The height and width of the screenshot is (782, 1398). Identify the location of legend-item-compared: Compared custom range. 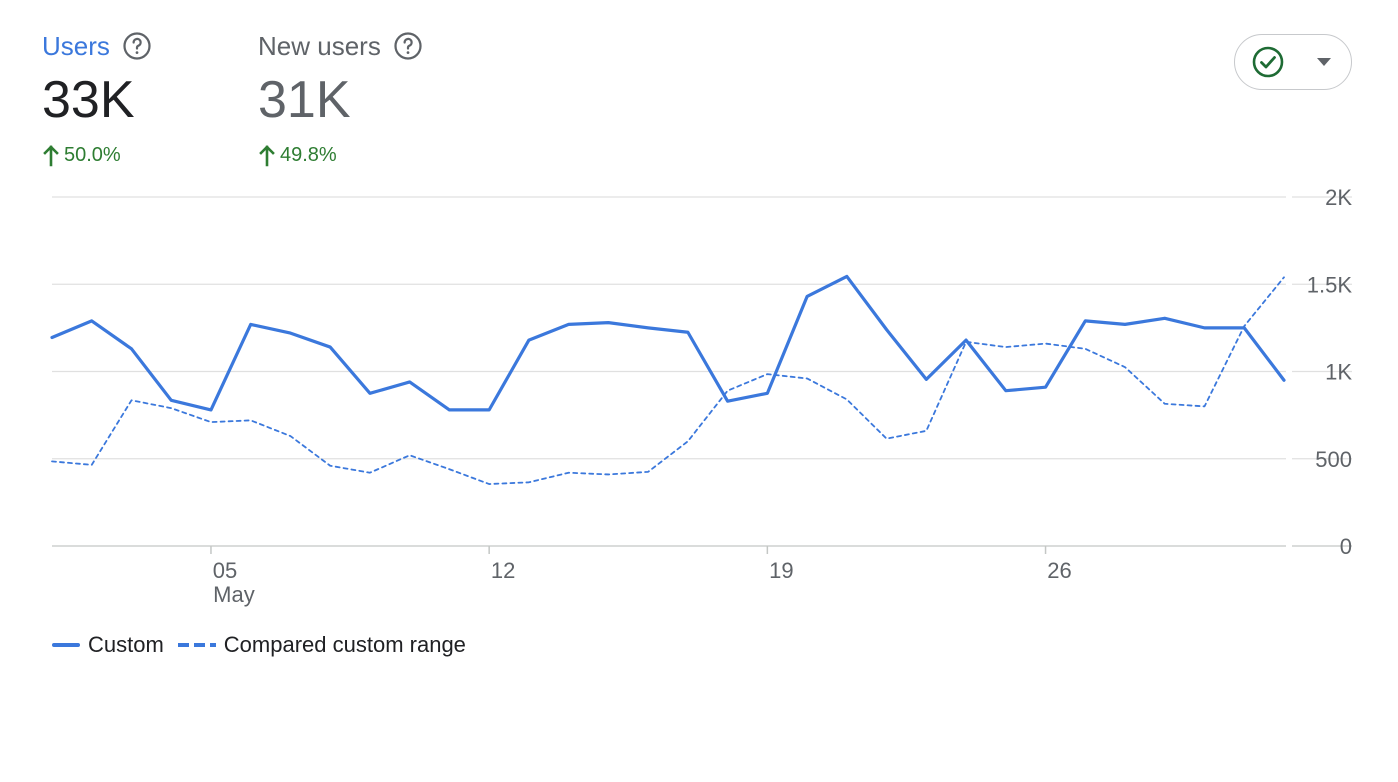
(321, 645).